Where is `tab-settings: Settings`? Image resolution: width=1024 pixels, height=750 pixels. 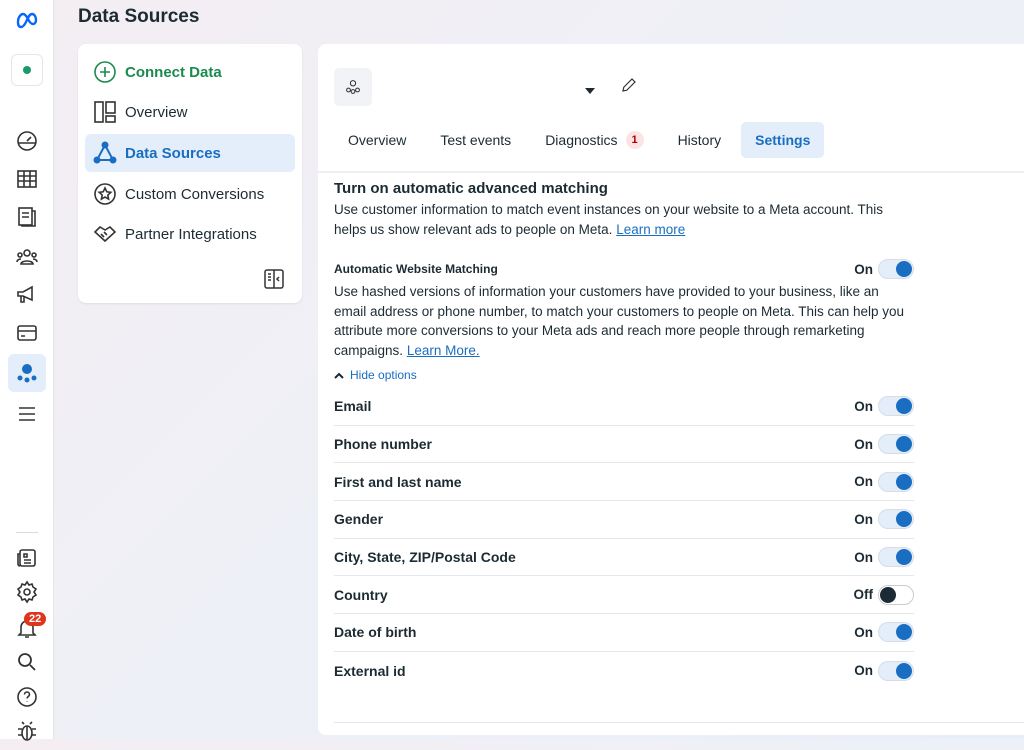
tab-settings: Settings is located at coordinates (783, 140).